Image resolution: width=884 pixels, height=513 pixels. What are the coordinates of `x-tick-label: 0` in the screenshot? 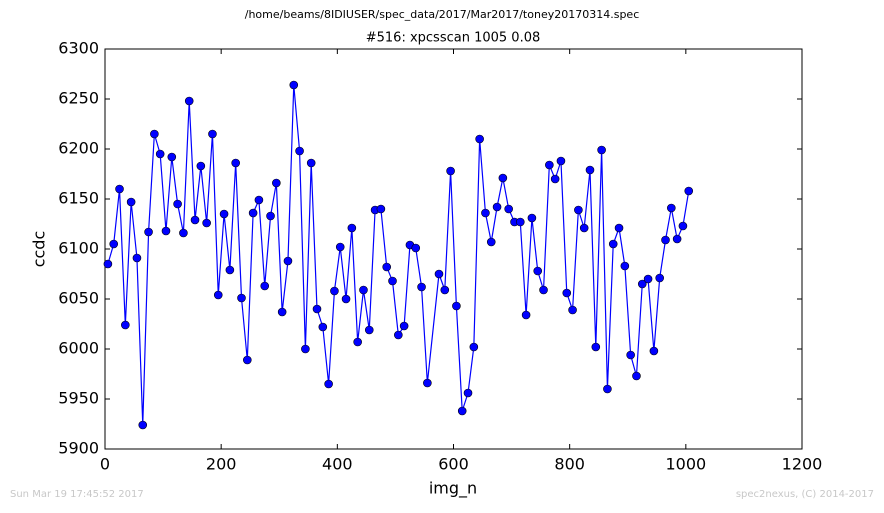 It's located at (105, 464).